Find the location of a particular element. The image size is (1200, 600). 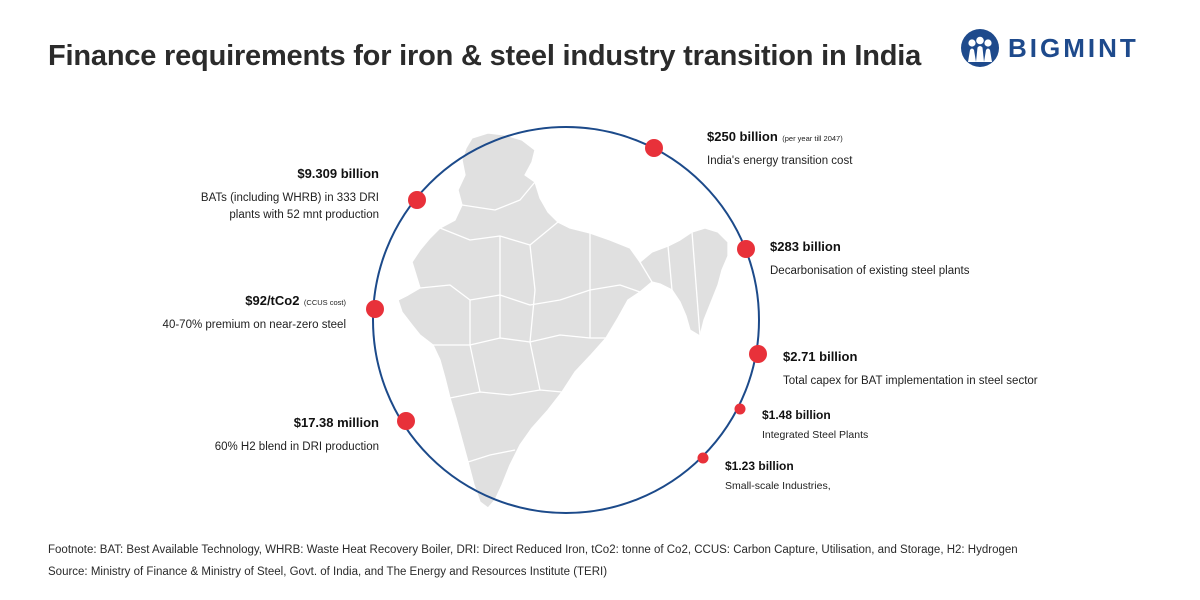

brand-logo: BIGMINT is located at coordinates (1049, 48).